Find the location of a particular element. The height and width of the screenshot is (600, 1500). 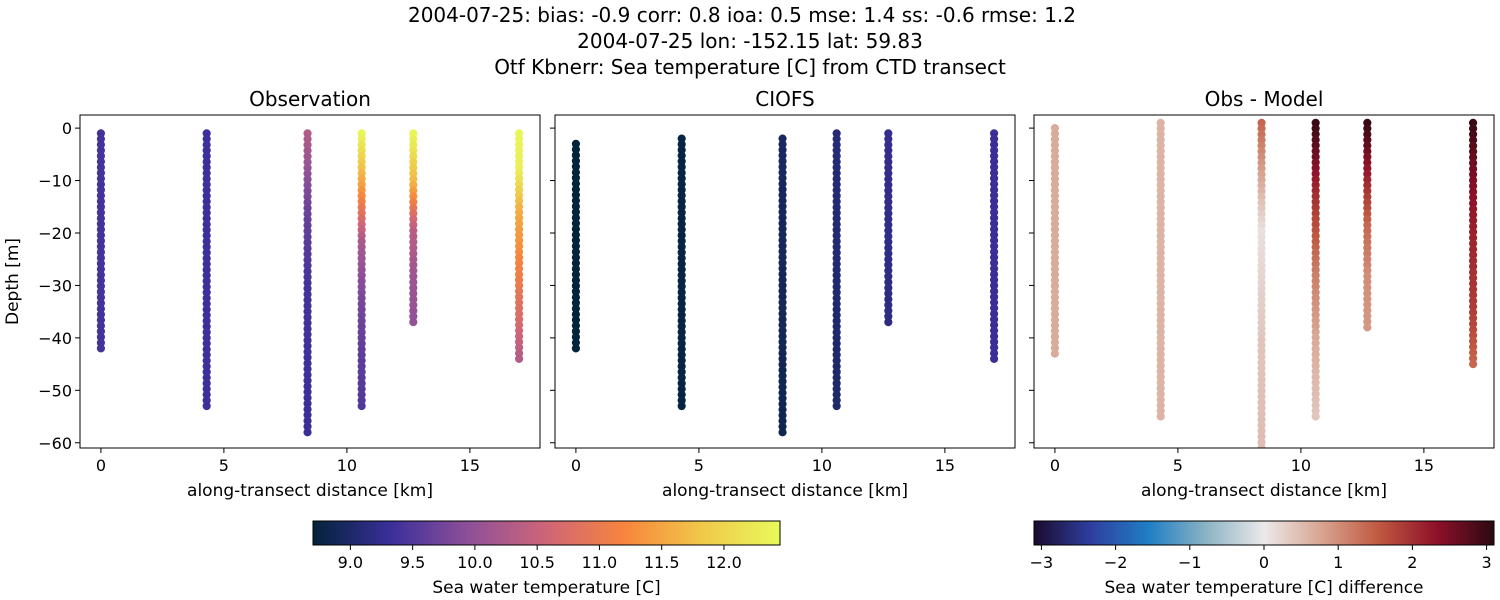

x-tick-label: 0 is located at coordinates (101, 465).